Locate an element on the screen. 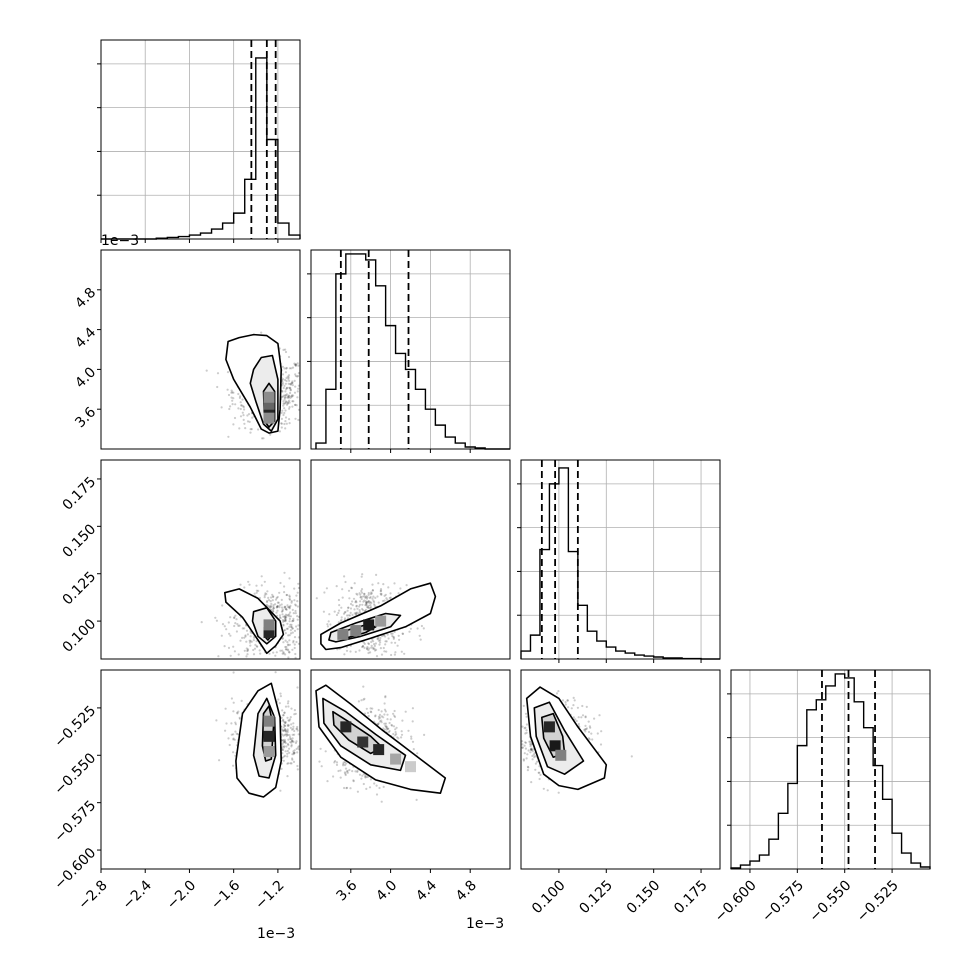 The height and width of the screenshot is (970, 970). y-tick-label: −0.575 is located at coordinates (75, 822).